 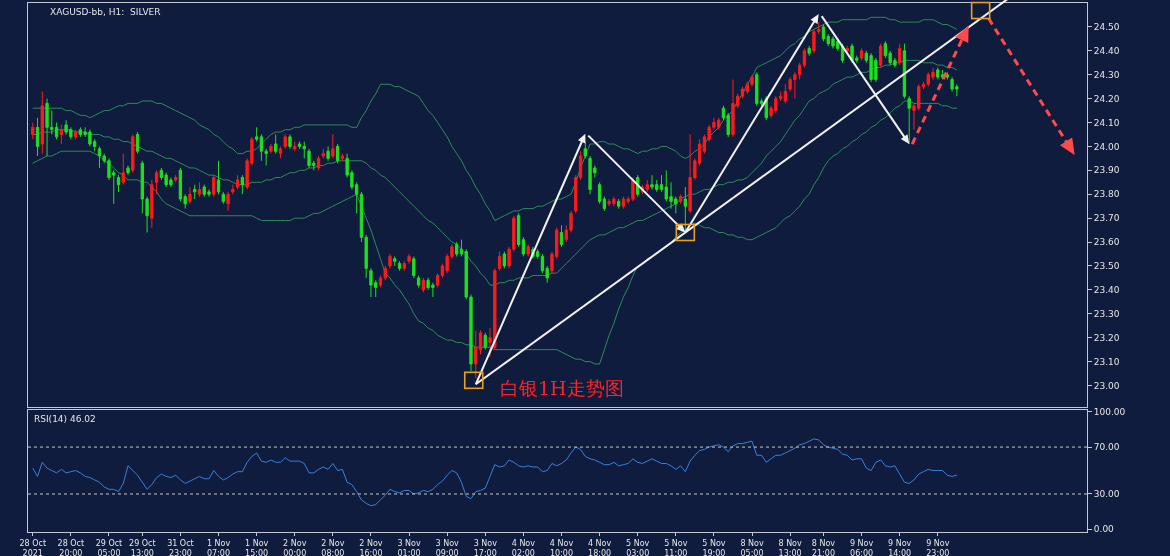 I want to click on line-series, so click(x=495, y=472).